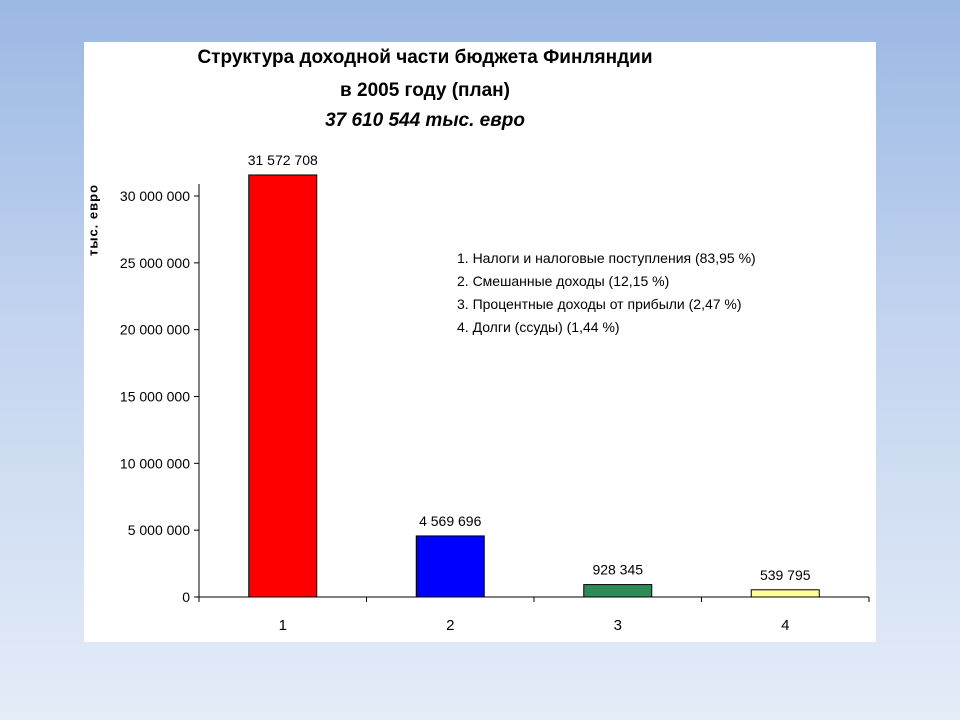  Describe the element at coordinates (155, 196) in the screenshot. I see `y-tick-label: 30 000 000` at that location.